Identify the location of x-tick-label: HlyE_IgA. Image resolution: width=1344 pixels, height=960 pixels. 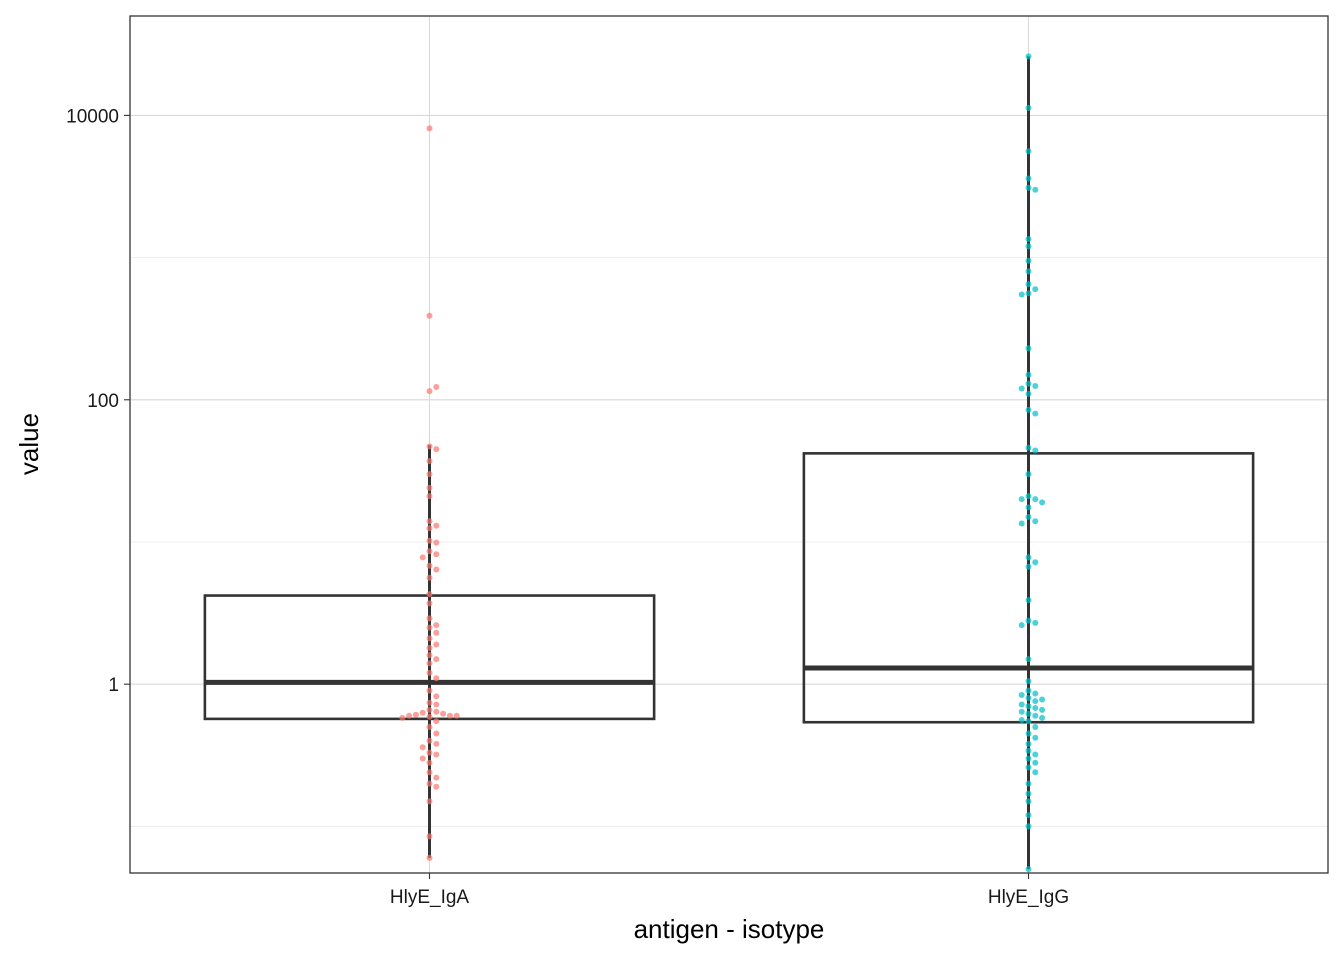
(430, 897).